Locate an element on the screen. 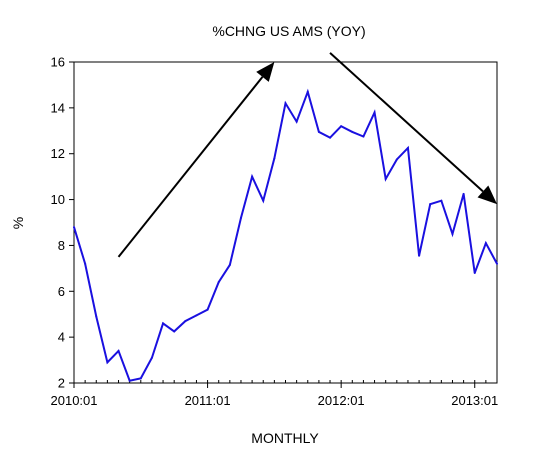  y-tick-label: 10 is located at coordinates (58, 199).